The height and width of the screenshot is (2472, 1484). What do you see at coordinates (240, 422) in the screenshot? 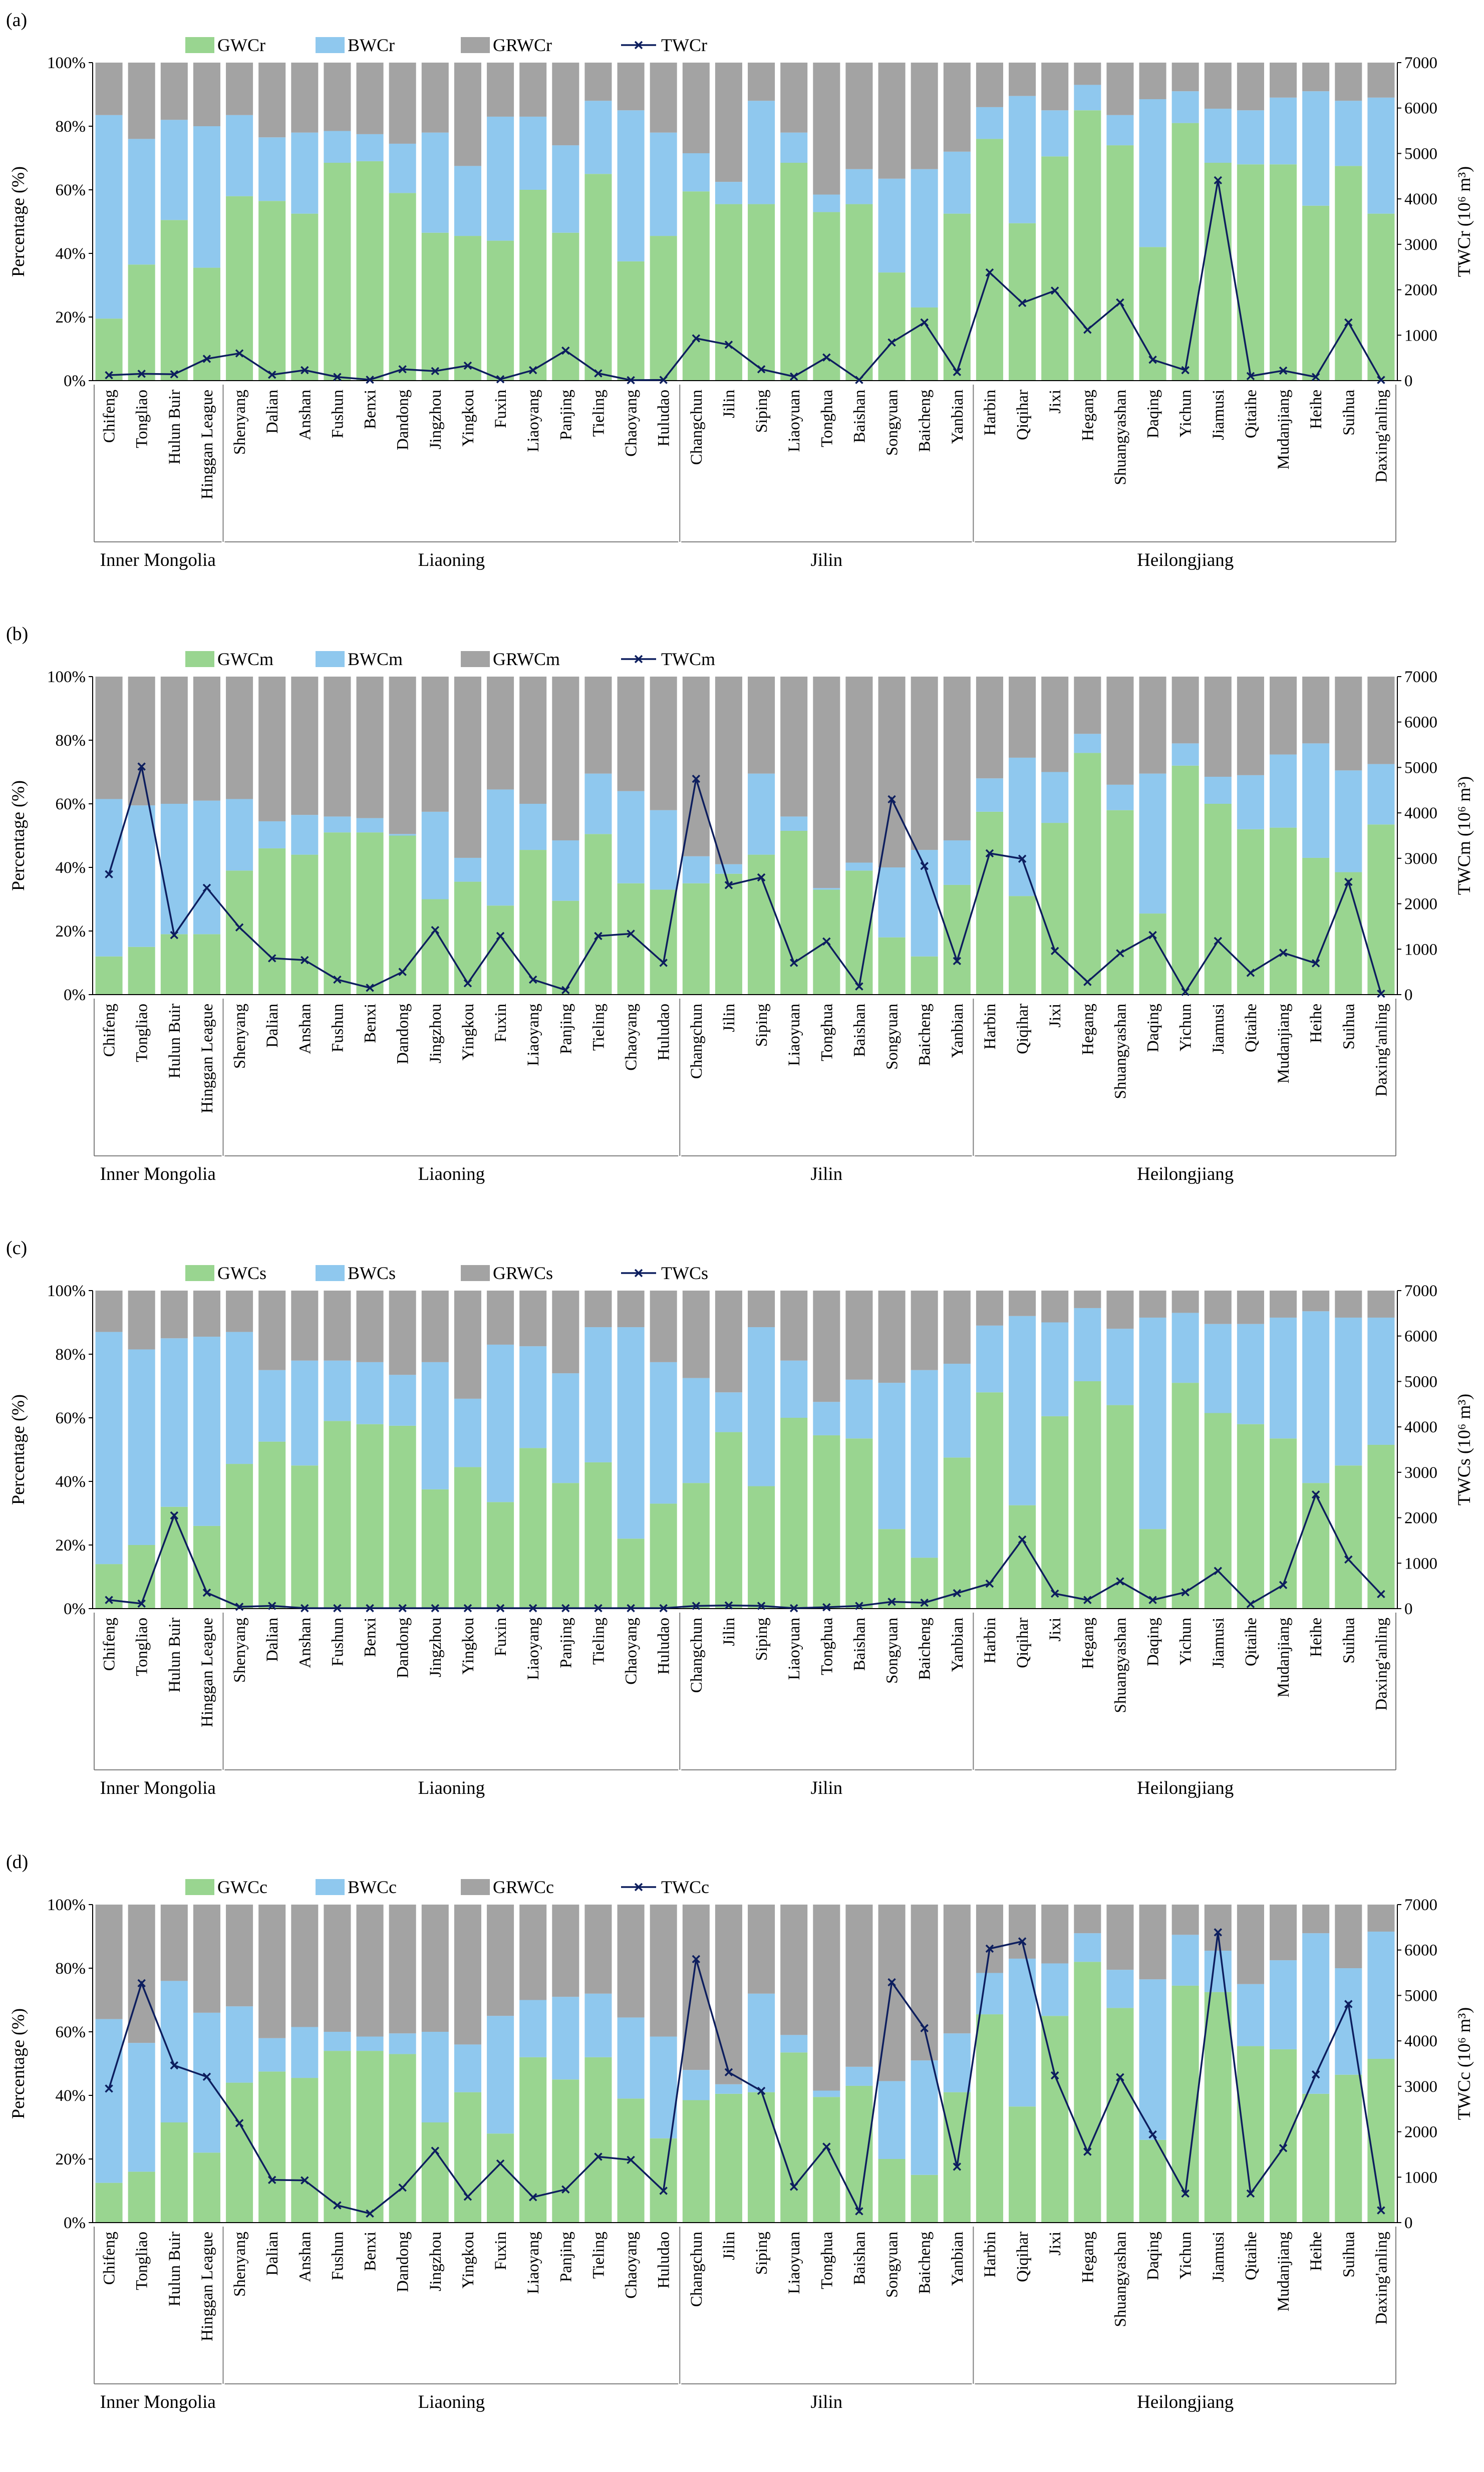
I see `x-tick-label: Shenyang` at bounding box center [240, 422].